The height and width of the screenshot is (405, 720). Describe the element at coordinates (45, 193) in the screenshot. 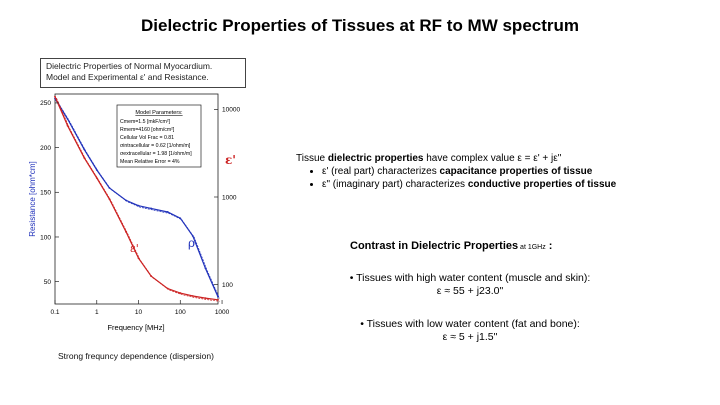

I see `y-left-tick-label-2: 150` at that location.